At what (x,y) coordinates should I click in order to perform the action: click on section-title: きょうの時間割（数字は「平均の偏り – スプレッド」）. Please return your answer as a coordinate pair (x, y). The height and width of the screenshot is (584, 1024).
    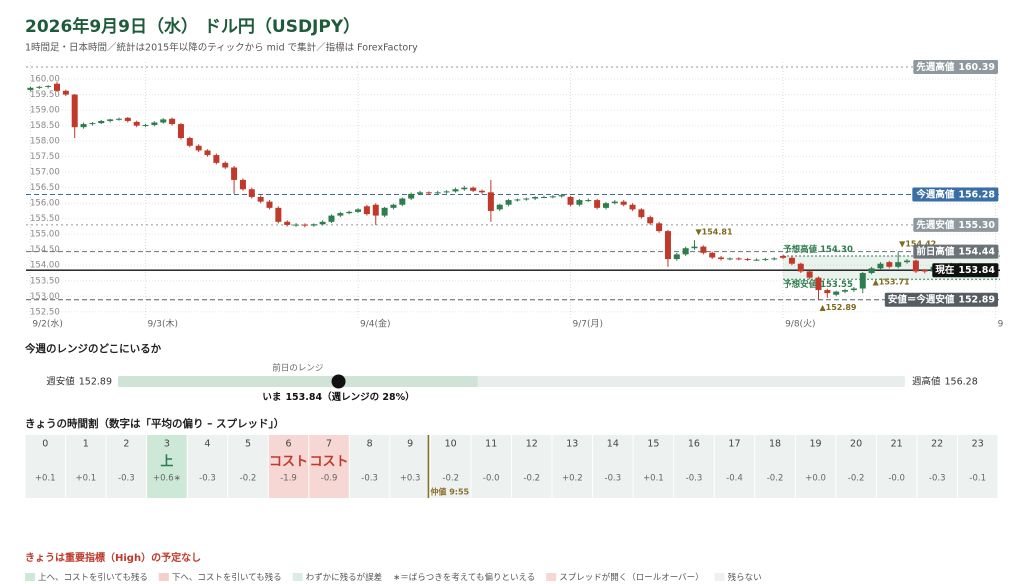
    Looking at the image, I should click on (154, 423).